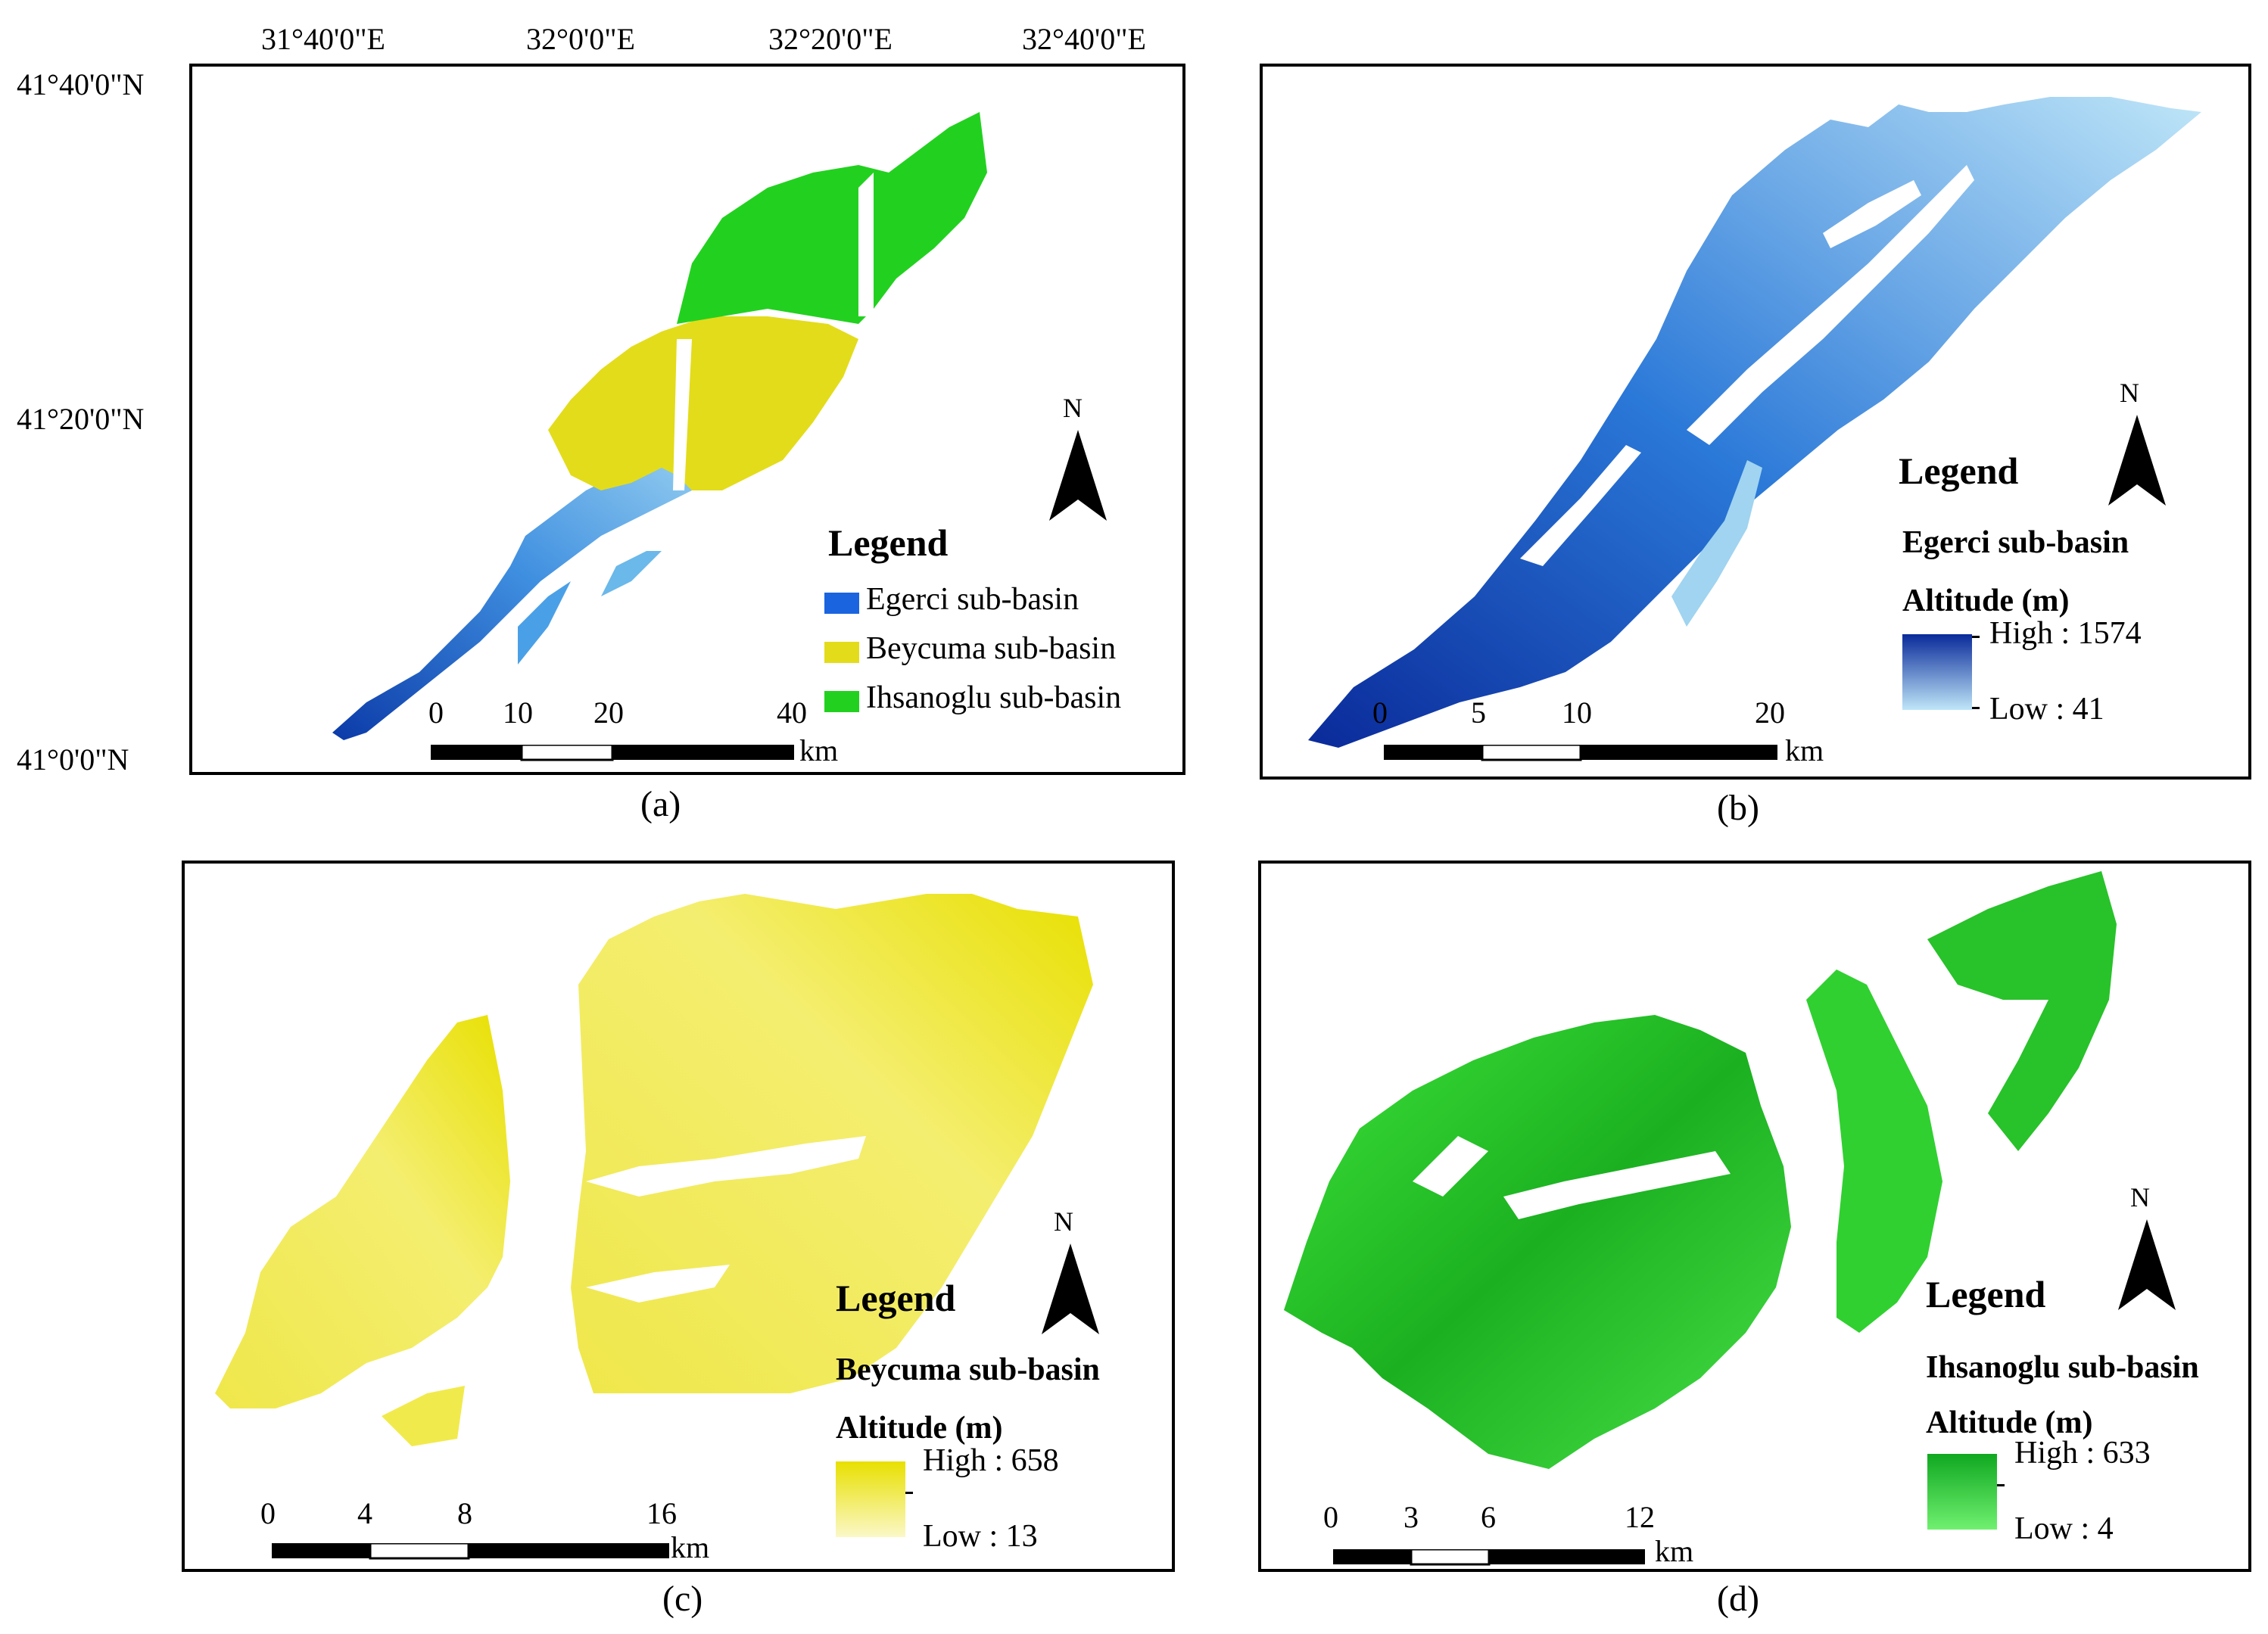 The width and height of the screenshot is (2268, 1634). Describe the element at coordinates (363, 1211) in the screenshot. I see `beycuma-dem-west` at that location.